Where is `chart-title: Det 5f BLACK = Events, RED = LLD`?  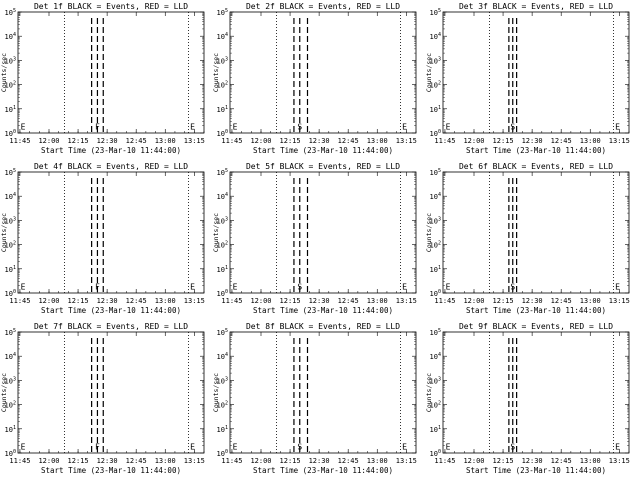
chart-title: Det 5f BLACK = Events, RED = LLD is located at coordinates (323, 166).